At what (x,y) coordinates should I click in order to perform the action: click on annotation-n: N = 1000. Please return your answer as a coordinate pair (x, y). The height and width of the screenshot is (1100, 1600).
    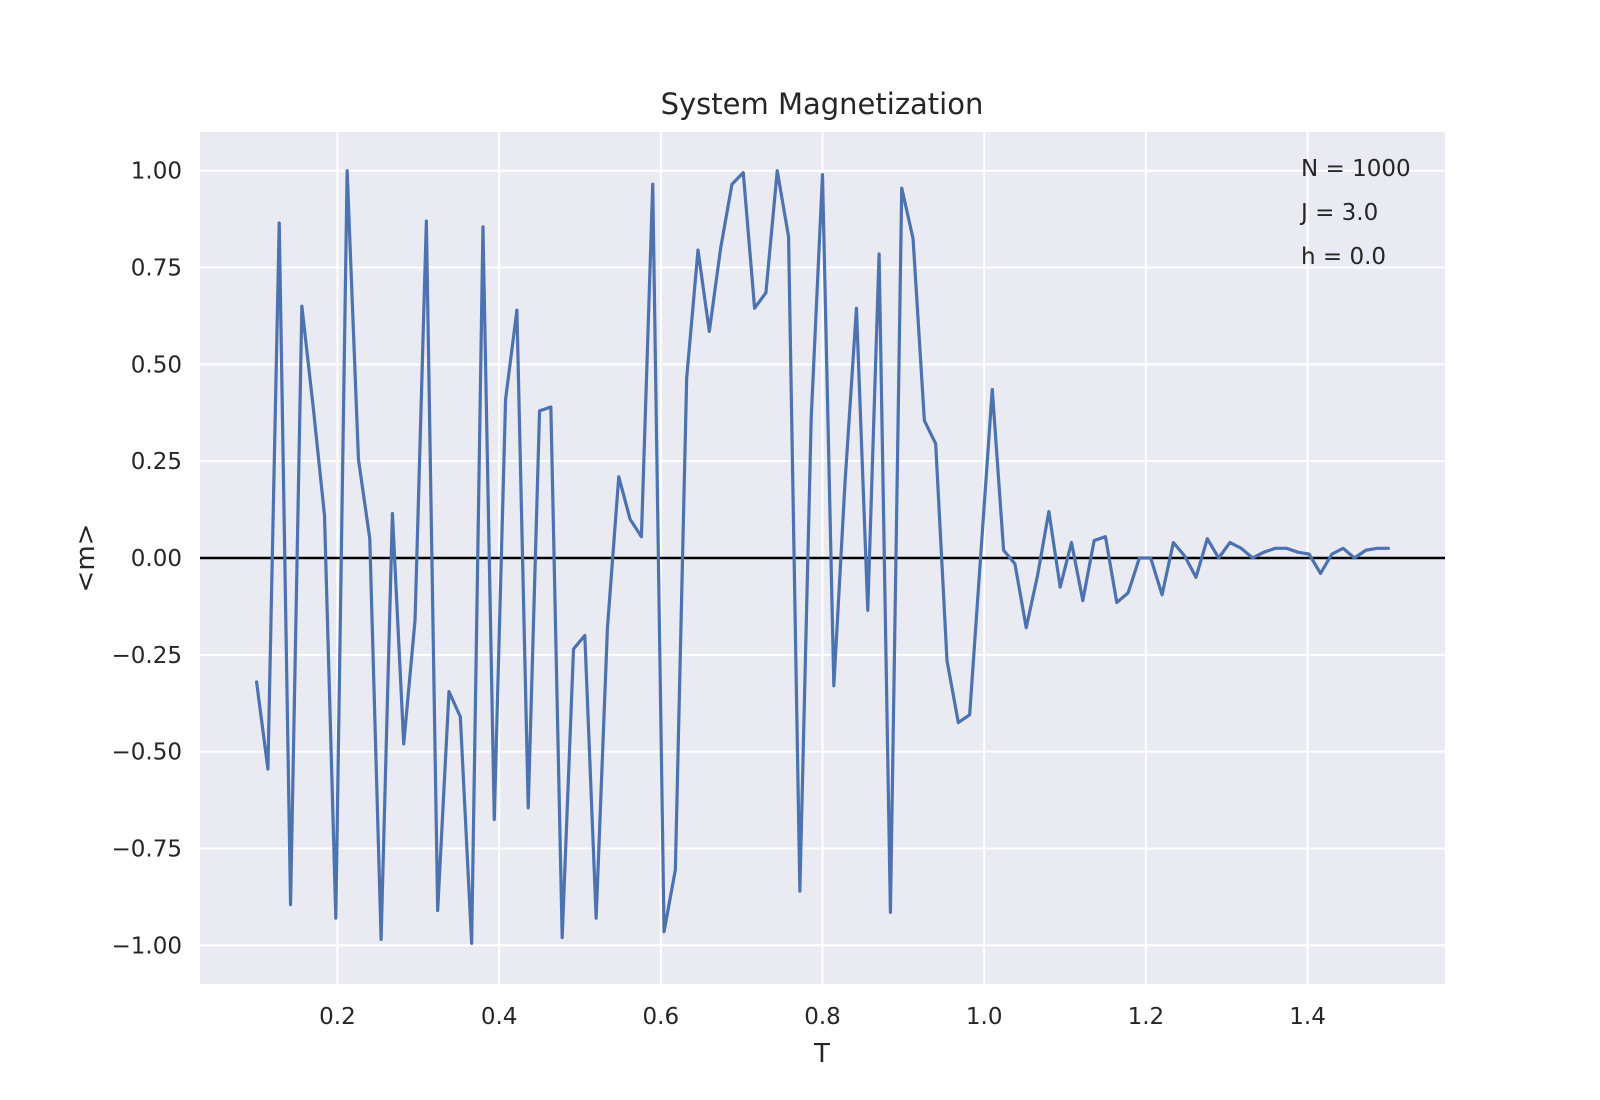
    Looking at the image, I should click on (1356, 169).